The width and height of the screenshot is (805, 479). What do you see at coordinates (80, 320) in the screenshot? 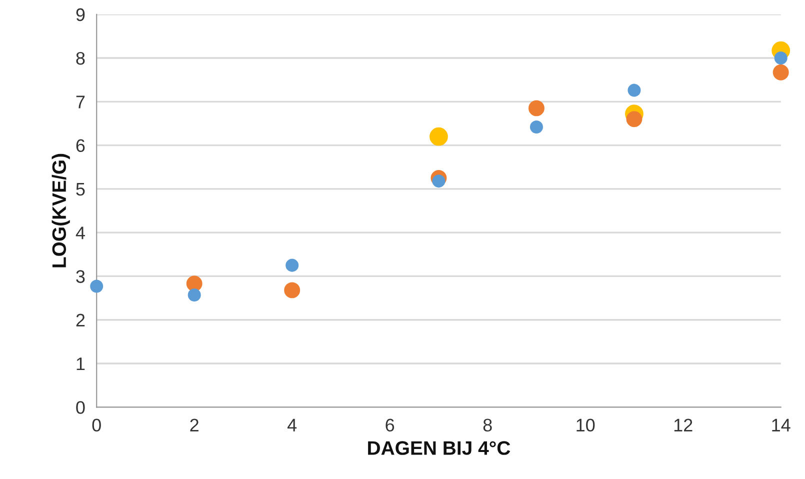
I see `y-tick-label: 2` at bounding box center [80, 320].